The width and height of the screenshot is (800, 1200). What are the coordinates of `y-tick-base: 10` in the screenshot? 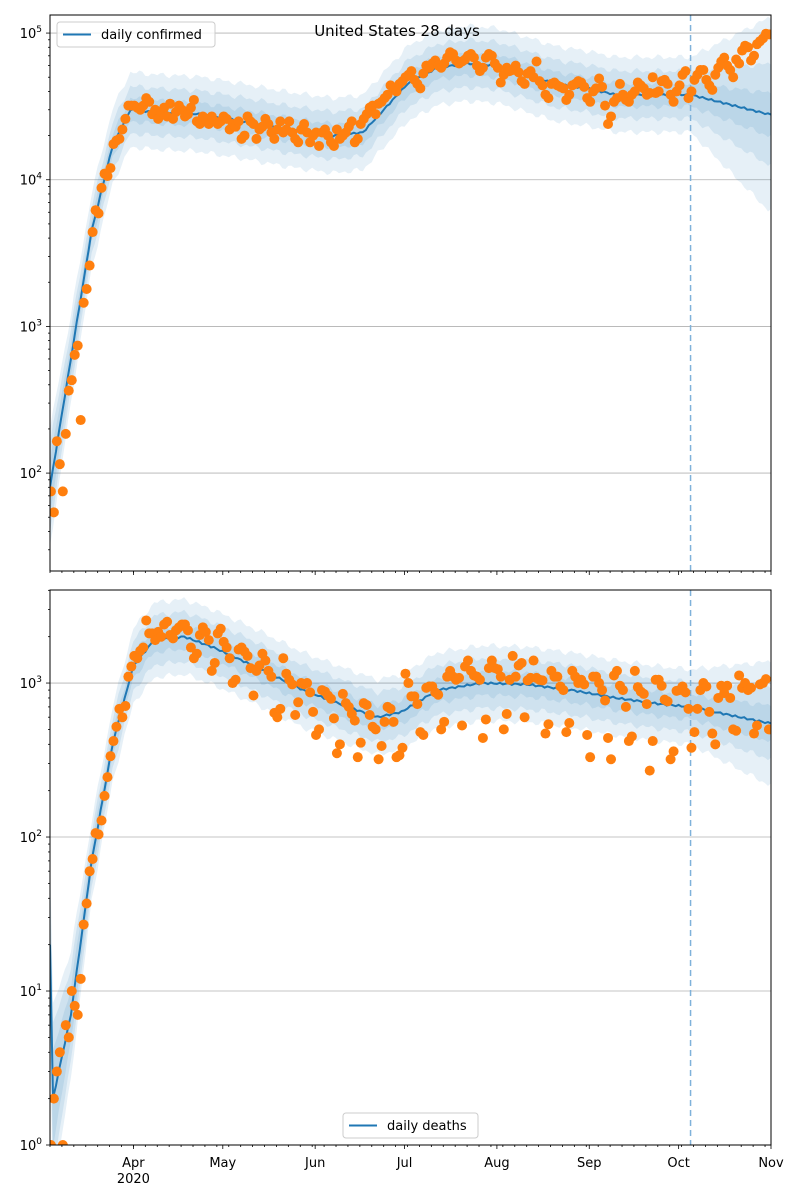 It's located at (28, 34).